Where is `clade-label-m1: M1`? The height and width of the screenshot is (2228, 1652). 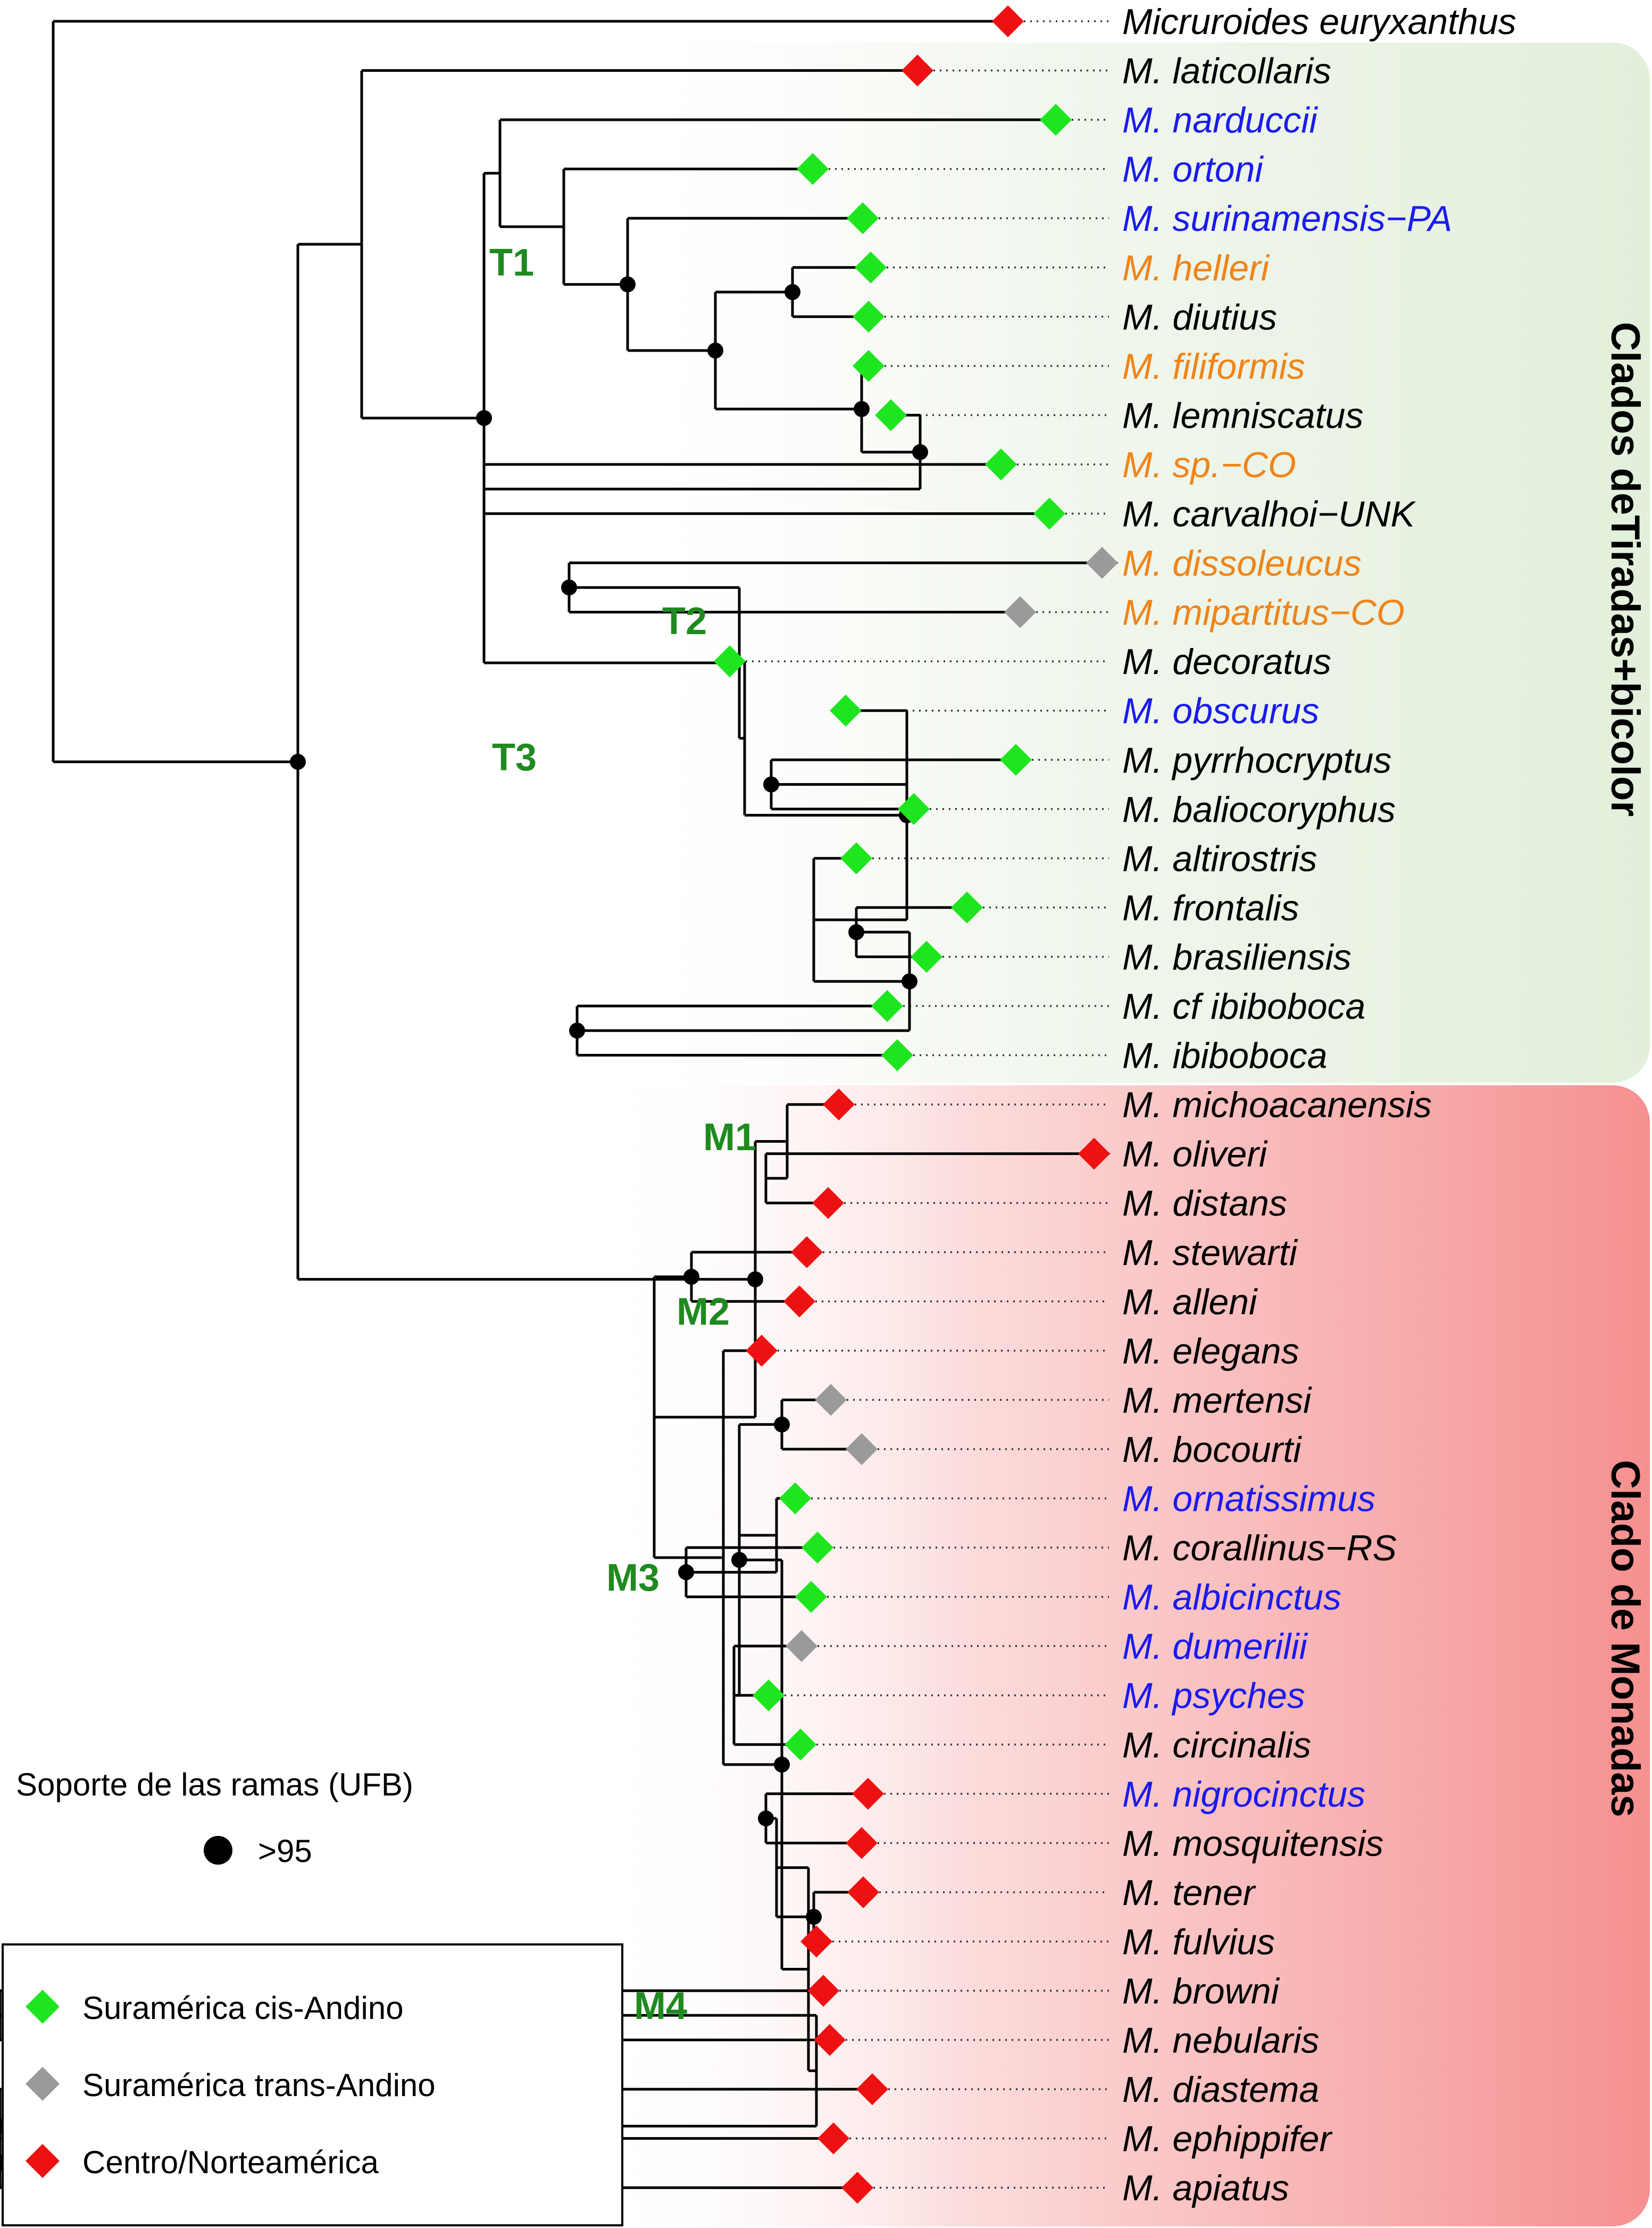 clade-label-m1: M1 is located at coordinates (729, 1137).